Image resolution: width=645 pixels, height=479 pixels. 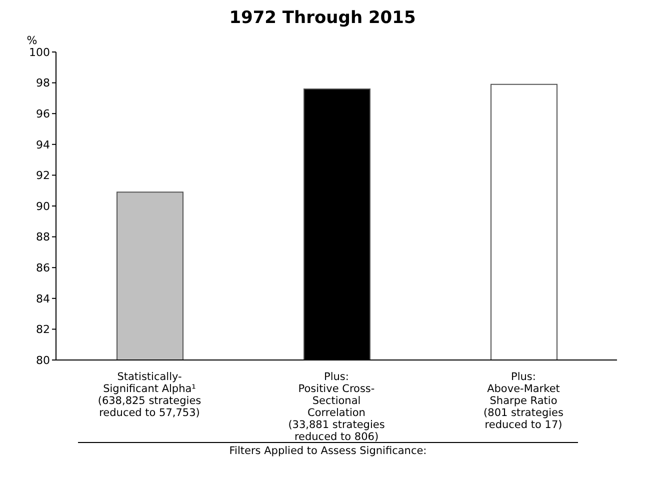 I want to click on y-tick-label: 96, so click(x=43, y=114).